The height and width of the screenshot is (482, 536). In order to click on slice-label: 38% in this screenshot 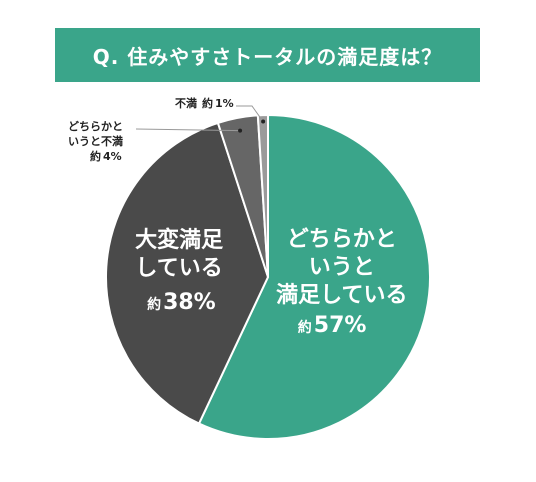, I will do `click(189, 302)`.